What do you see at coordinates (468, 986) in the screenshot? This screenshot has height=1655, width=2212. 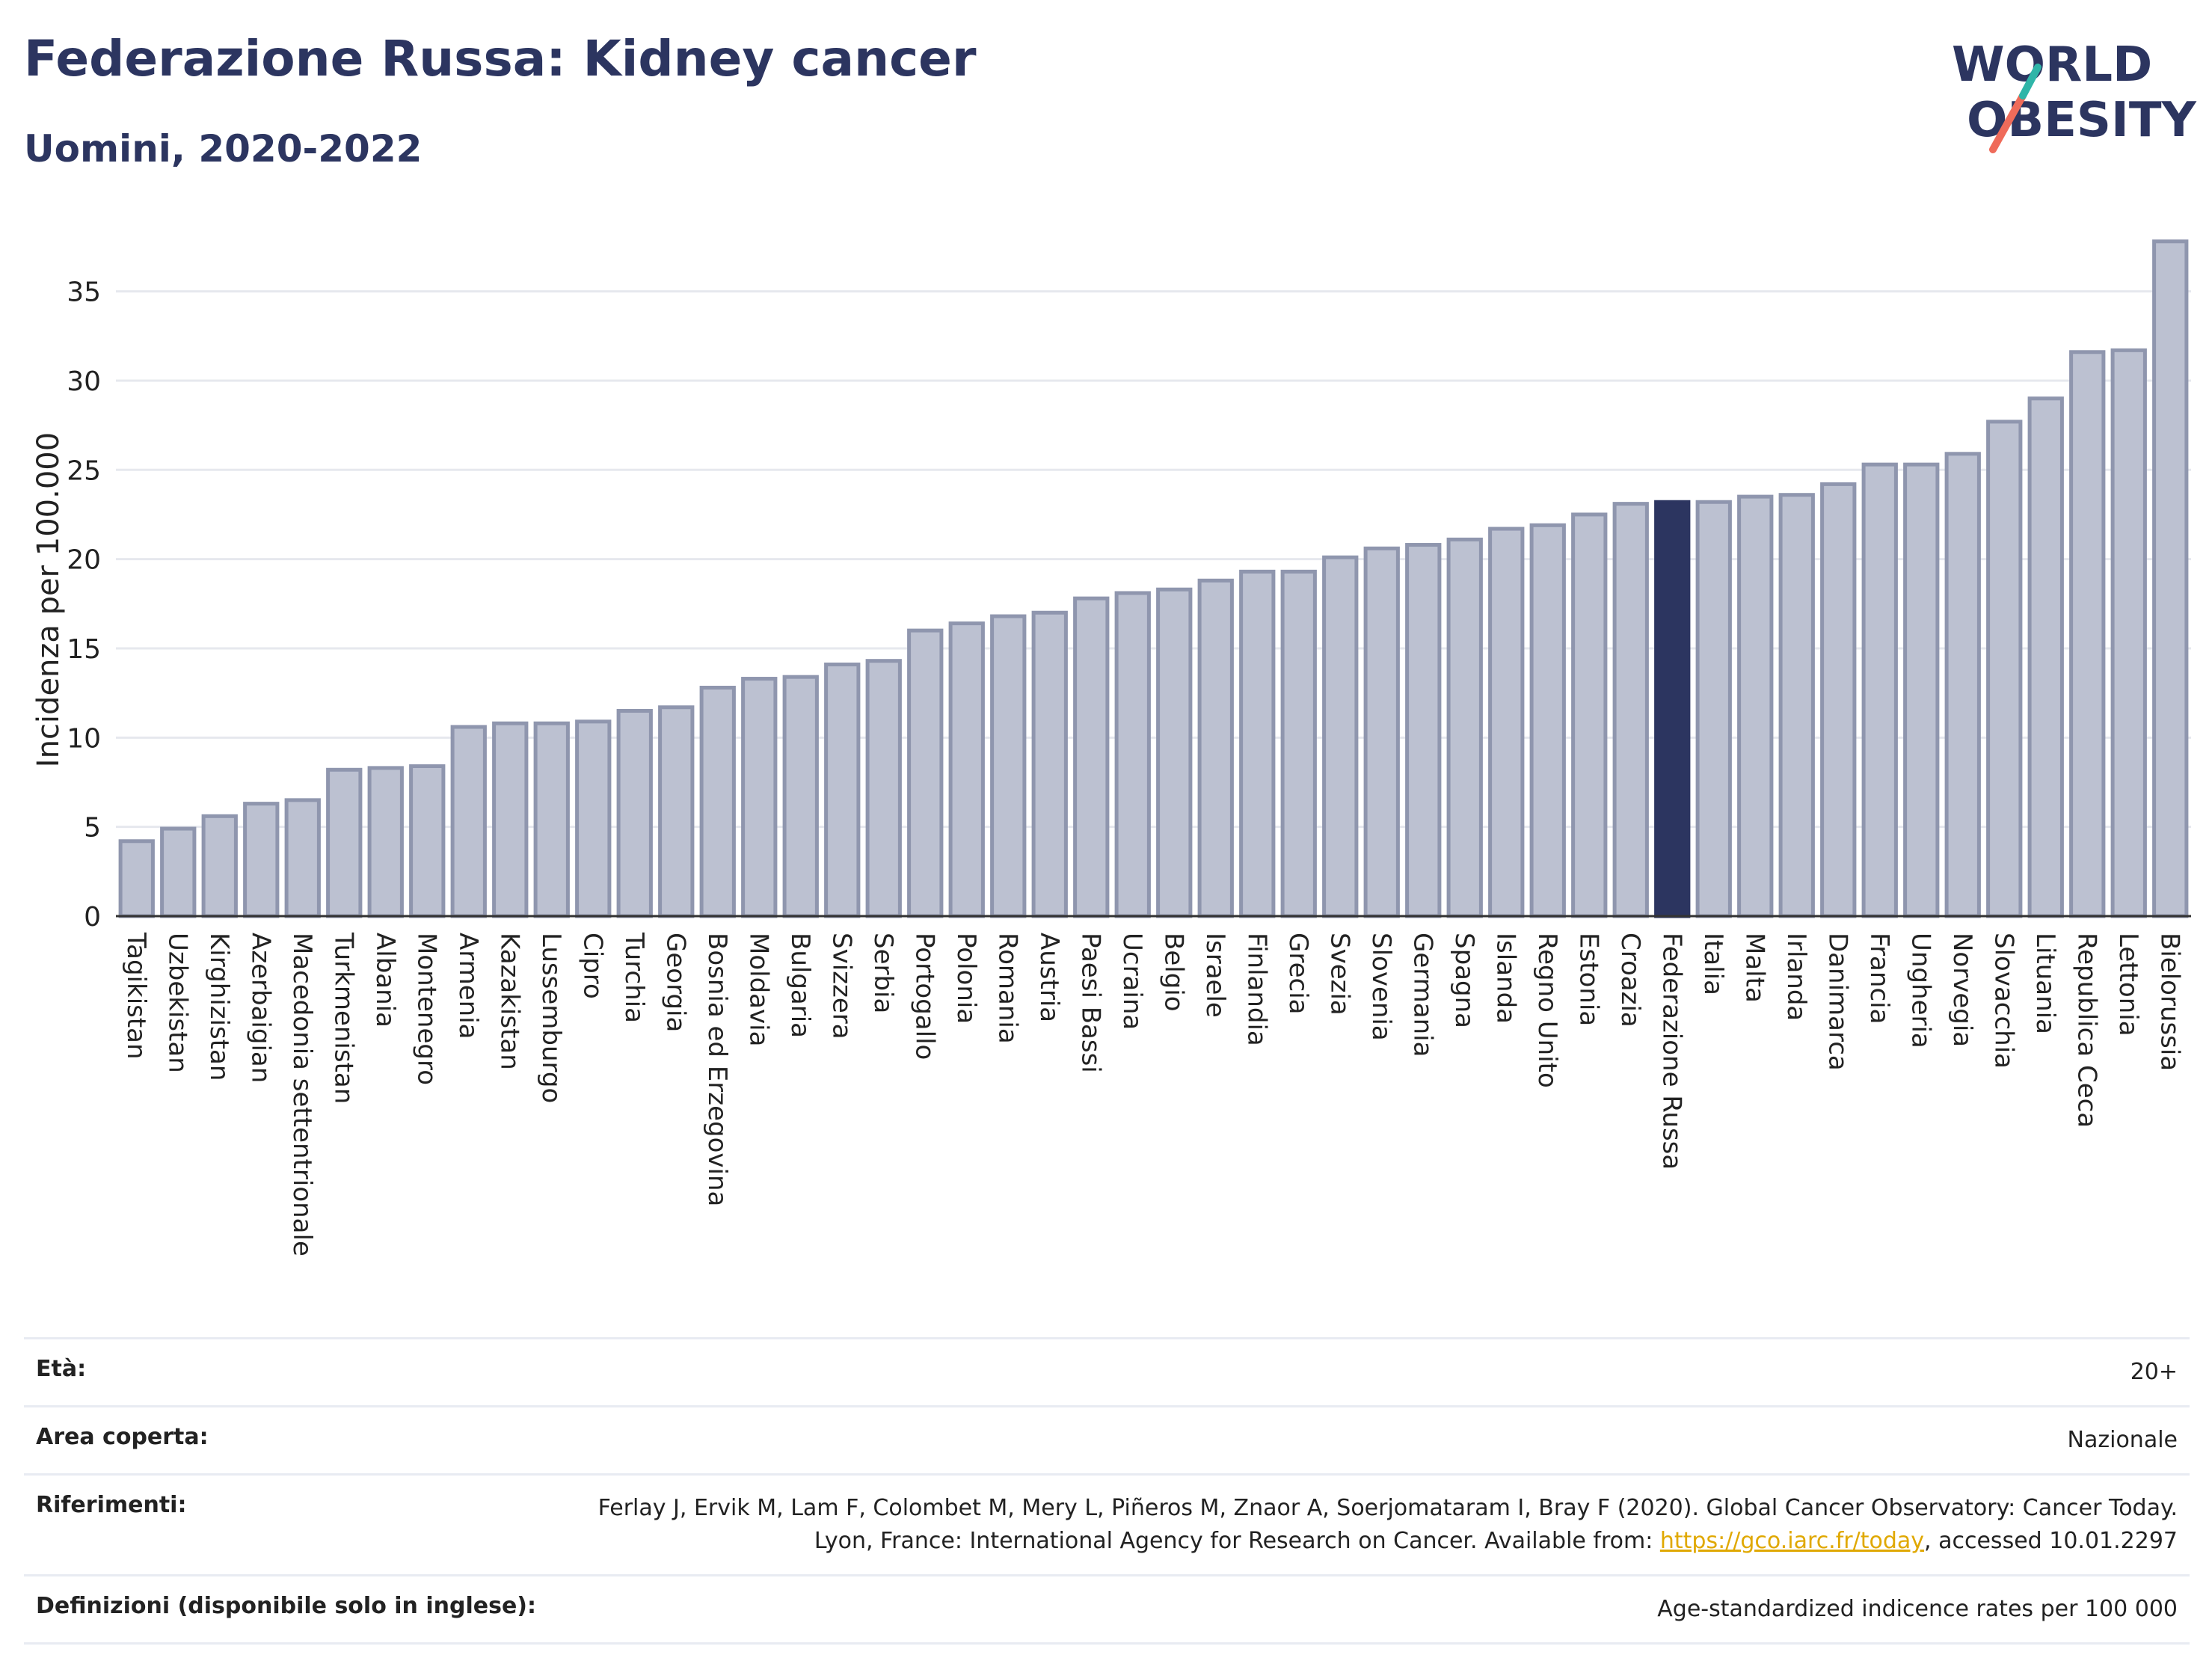 I see `x-tick-label: Armenia` at bounding box center [468, 986].